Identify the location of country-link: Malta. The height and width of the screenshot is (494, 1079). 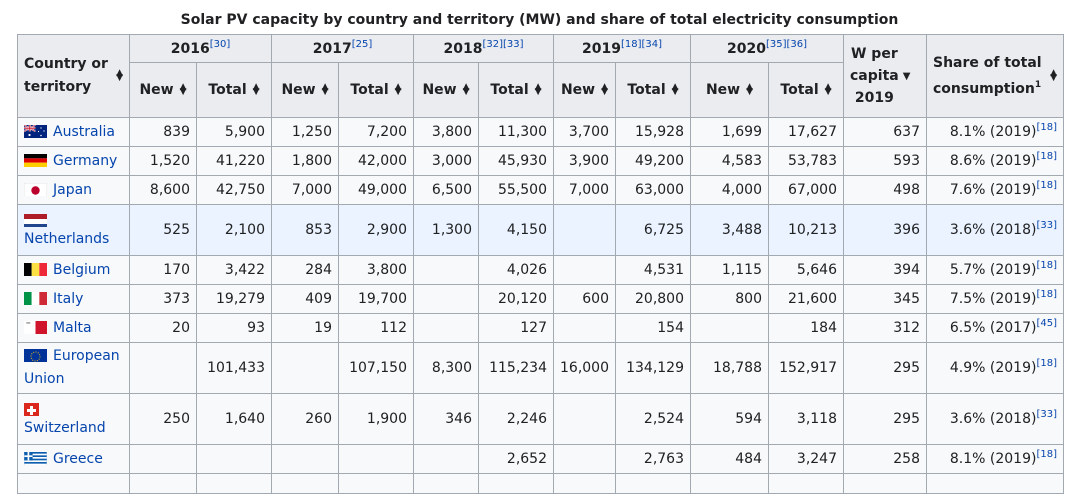
(72, 328).